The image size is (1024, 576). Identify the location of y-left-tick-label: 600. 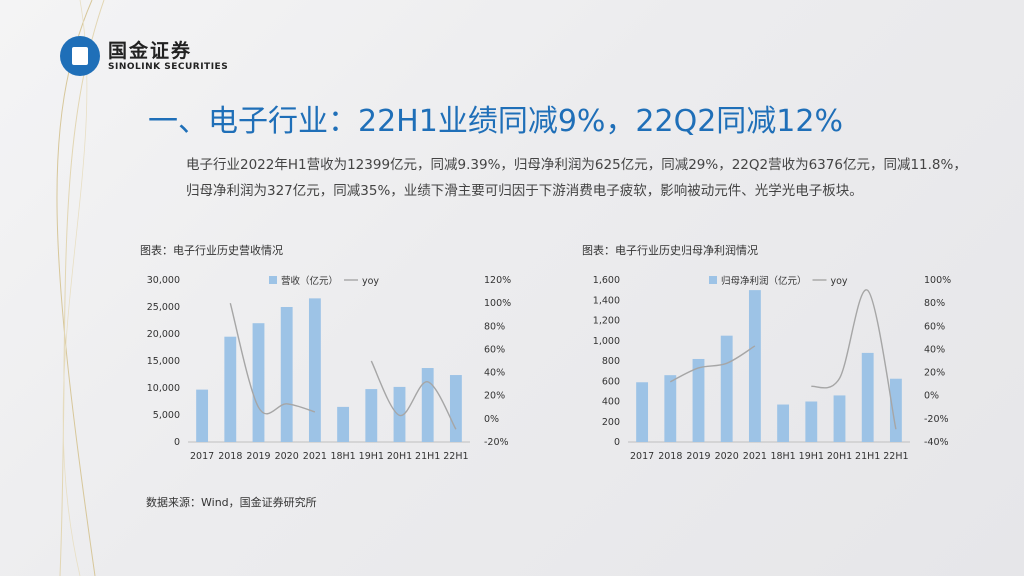
(611, 381).